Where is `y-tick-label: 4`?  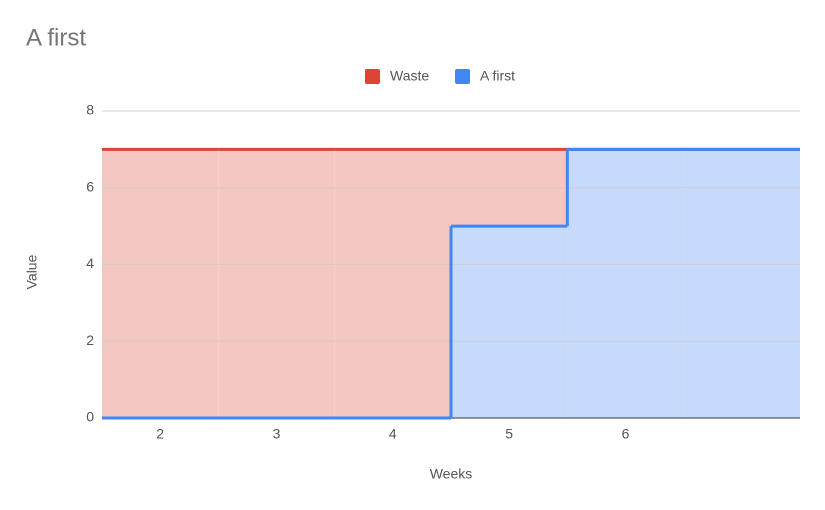 y-tick-label: 4 is located at coordinates (90, 263).